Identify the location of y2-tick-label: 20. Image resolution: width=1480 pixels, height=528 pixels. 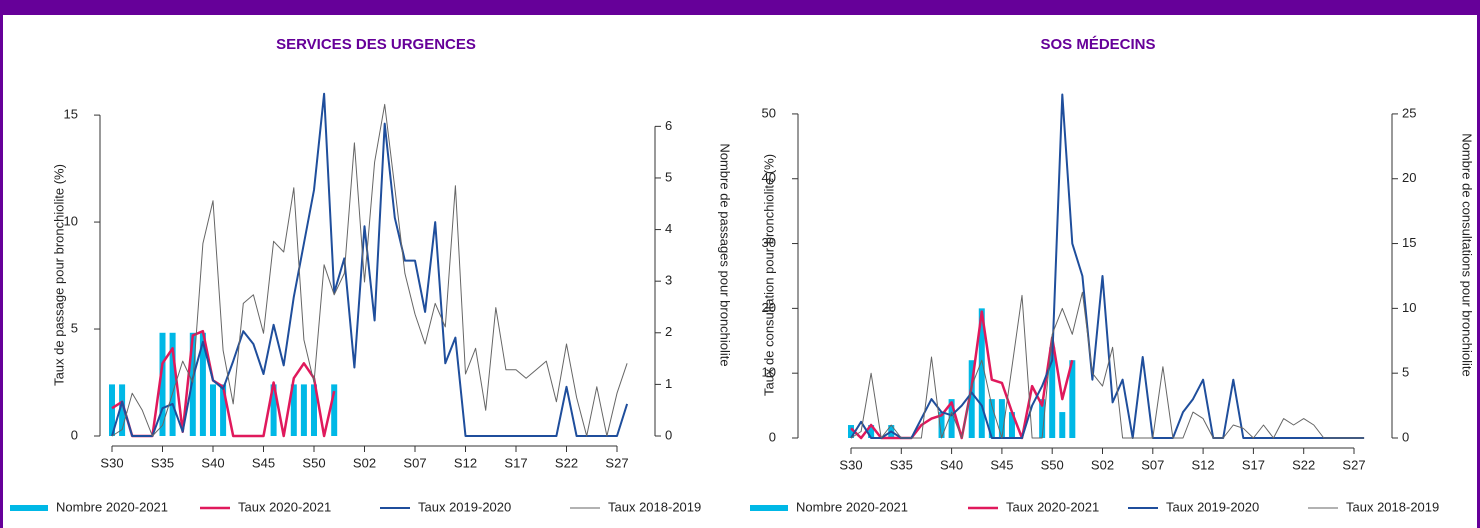
(1409, 177).